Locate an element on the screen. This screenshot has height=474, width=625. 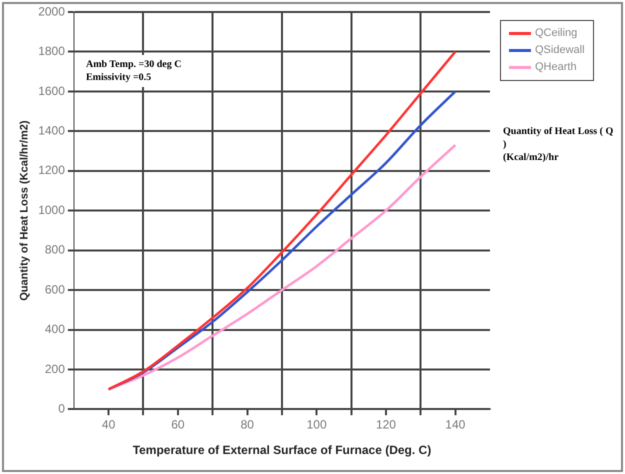
y-tick-label: 600 is located at coordinates (55, 289).